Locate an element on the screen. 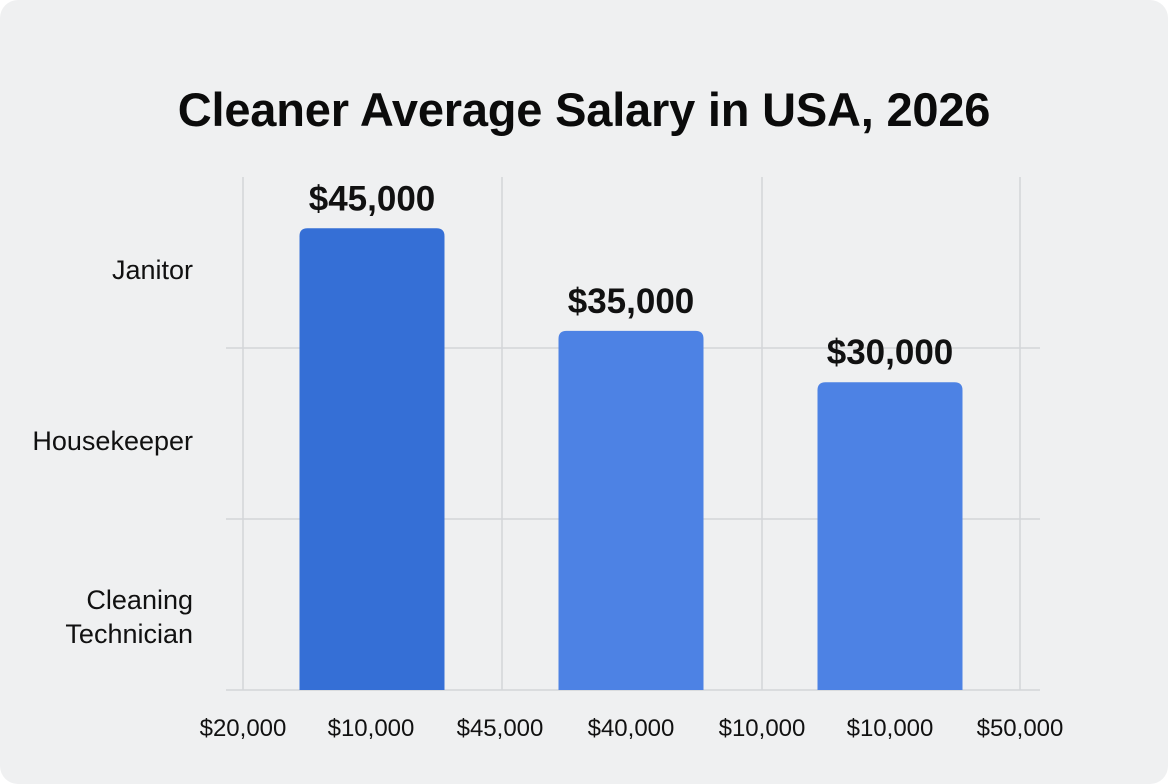  bar-housekeeper is located at coordinates (631, 510).